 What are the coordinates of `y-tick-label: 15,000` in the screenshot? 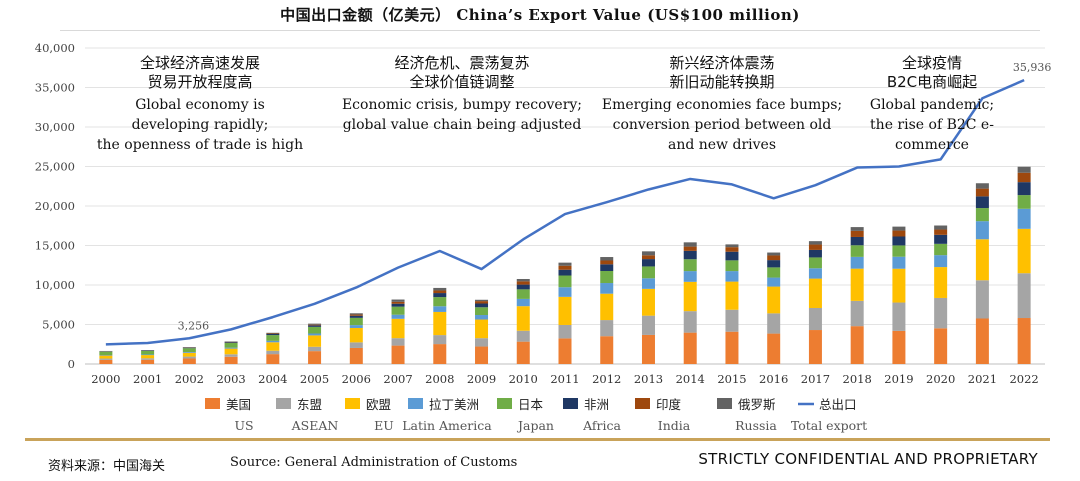 It's located at (55, 246).